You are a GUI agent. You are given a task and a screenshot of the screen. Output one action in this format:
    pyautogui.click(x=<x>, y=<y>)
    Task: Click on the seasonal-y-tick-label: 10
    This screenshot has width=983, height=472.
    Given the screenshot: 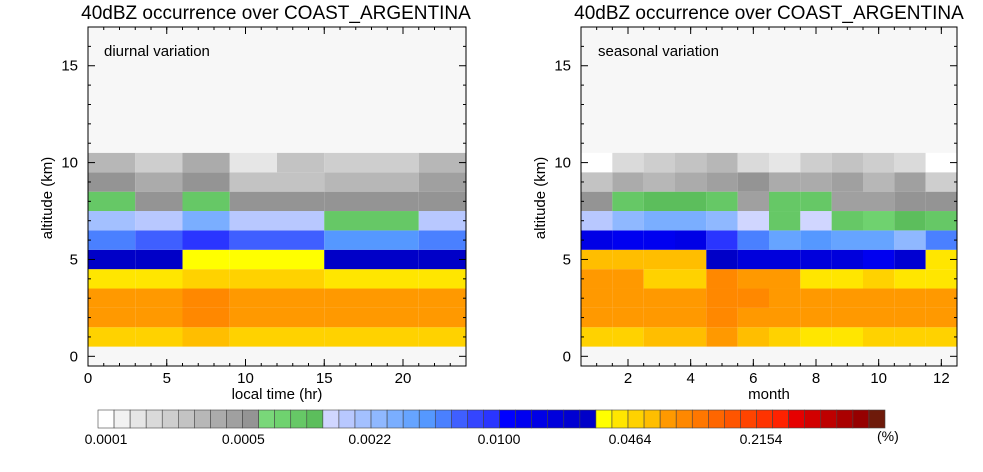 What is the action you would take?
    pyautogui.click(x=562, y=163)
    